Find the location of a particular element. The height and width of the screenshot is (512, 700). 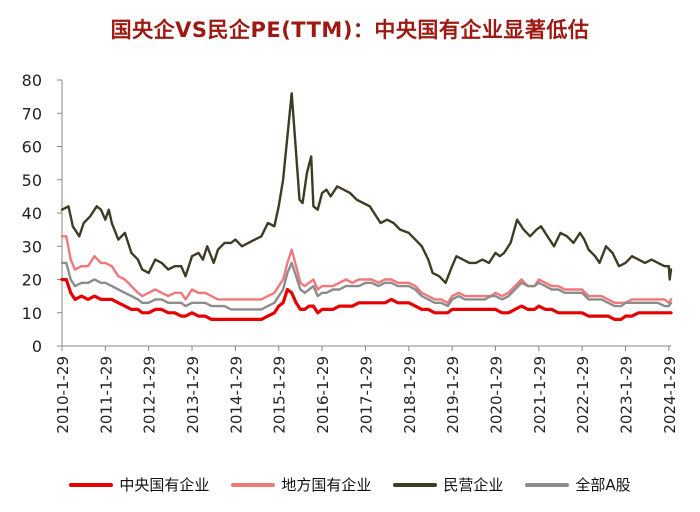

legend-label: 地方国有企业 is located at coordinates (326, 485).